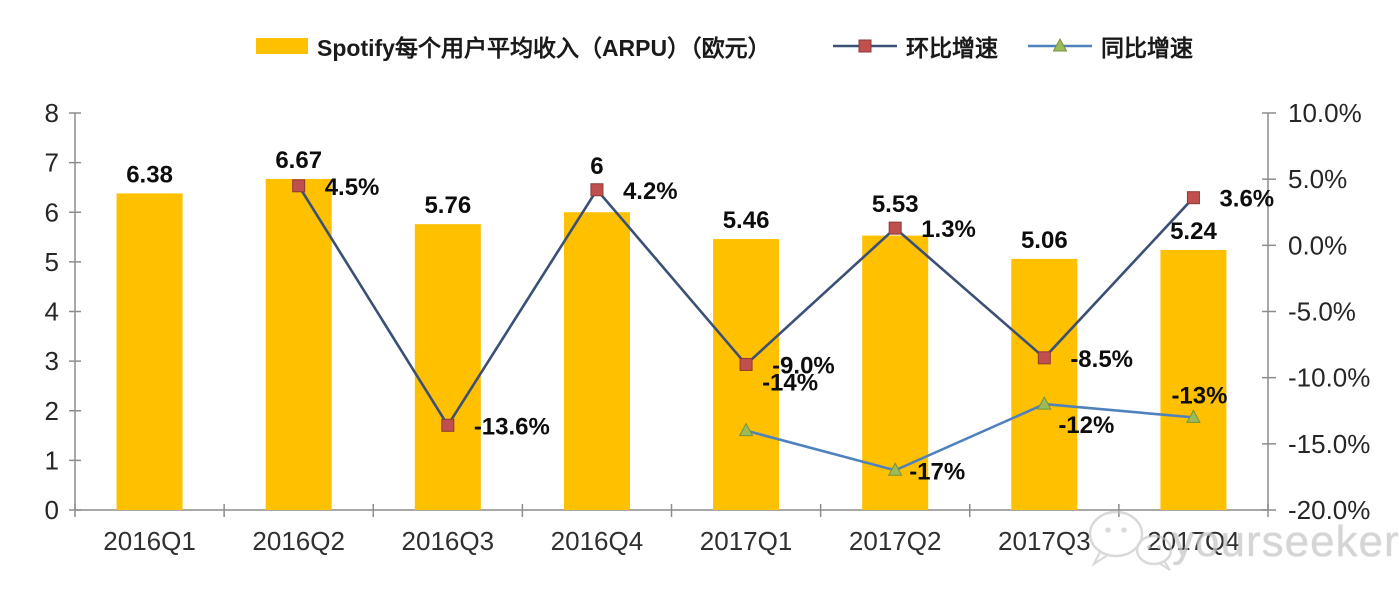 The image size is (1399, 601). Describe the element at coordinates (282, 46) in the screenshot. I see `arpu-bar-swatch-icon` at that location.